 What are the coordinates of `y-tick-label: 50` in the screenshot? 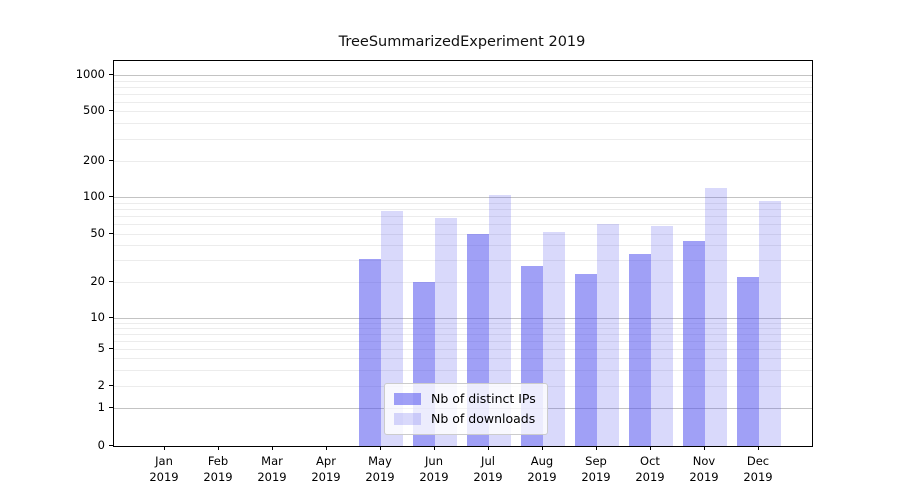 It's located at (97, 232).